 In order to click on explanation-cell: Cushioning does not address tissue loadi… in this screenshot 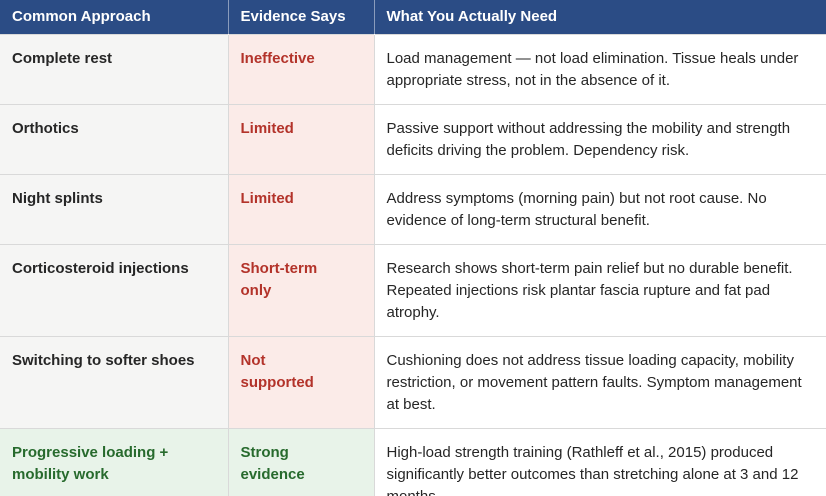, I will do `click(599, 381)`.